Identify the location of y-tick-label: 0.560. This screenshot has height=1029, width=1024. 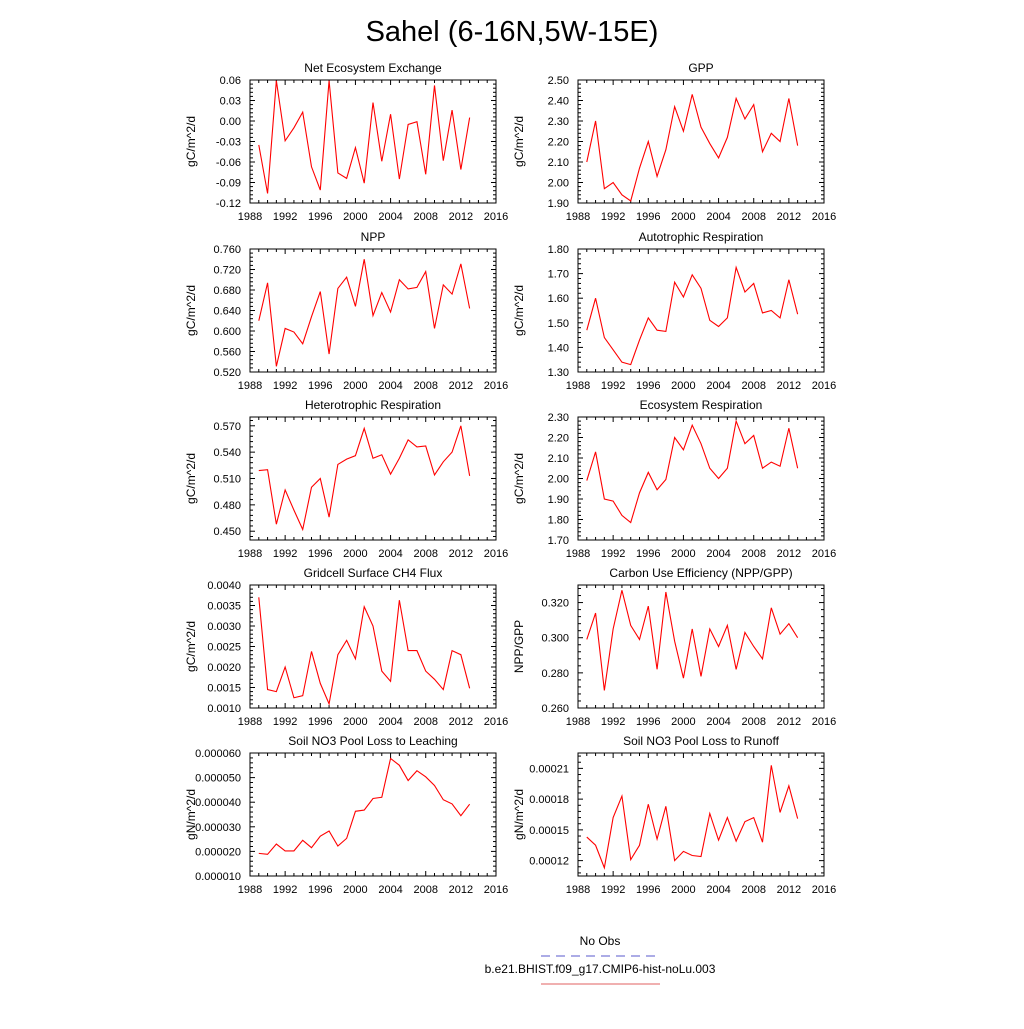
(227, 353).